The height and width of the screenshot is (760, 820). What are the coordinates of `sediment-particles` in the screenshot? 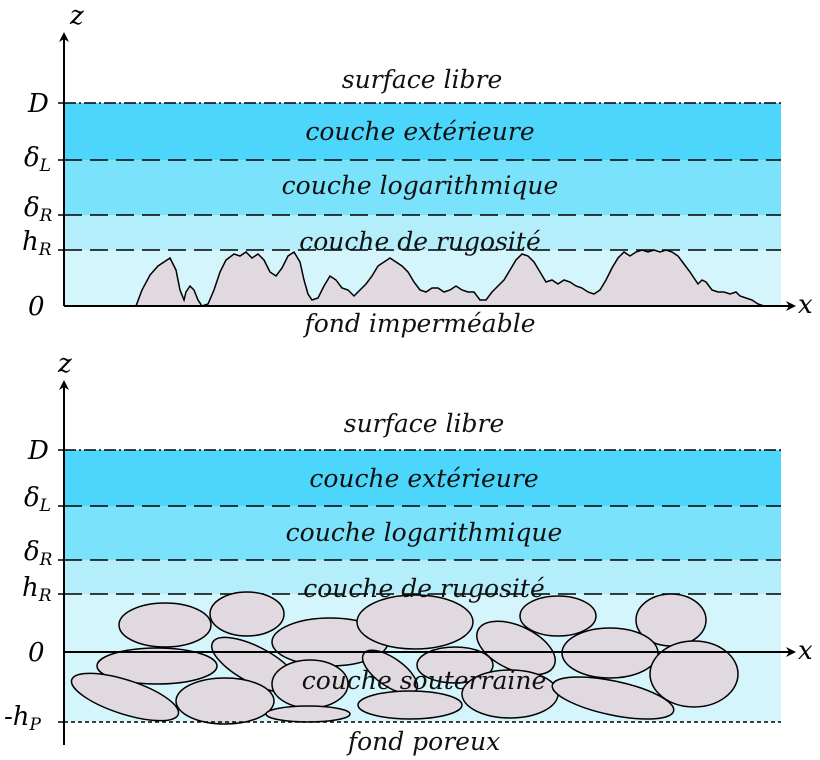 It's located at (404, 658).